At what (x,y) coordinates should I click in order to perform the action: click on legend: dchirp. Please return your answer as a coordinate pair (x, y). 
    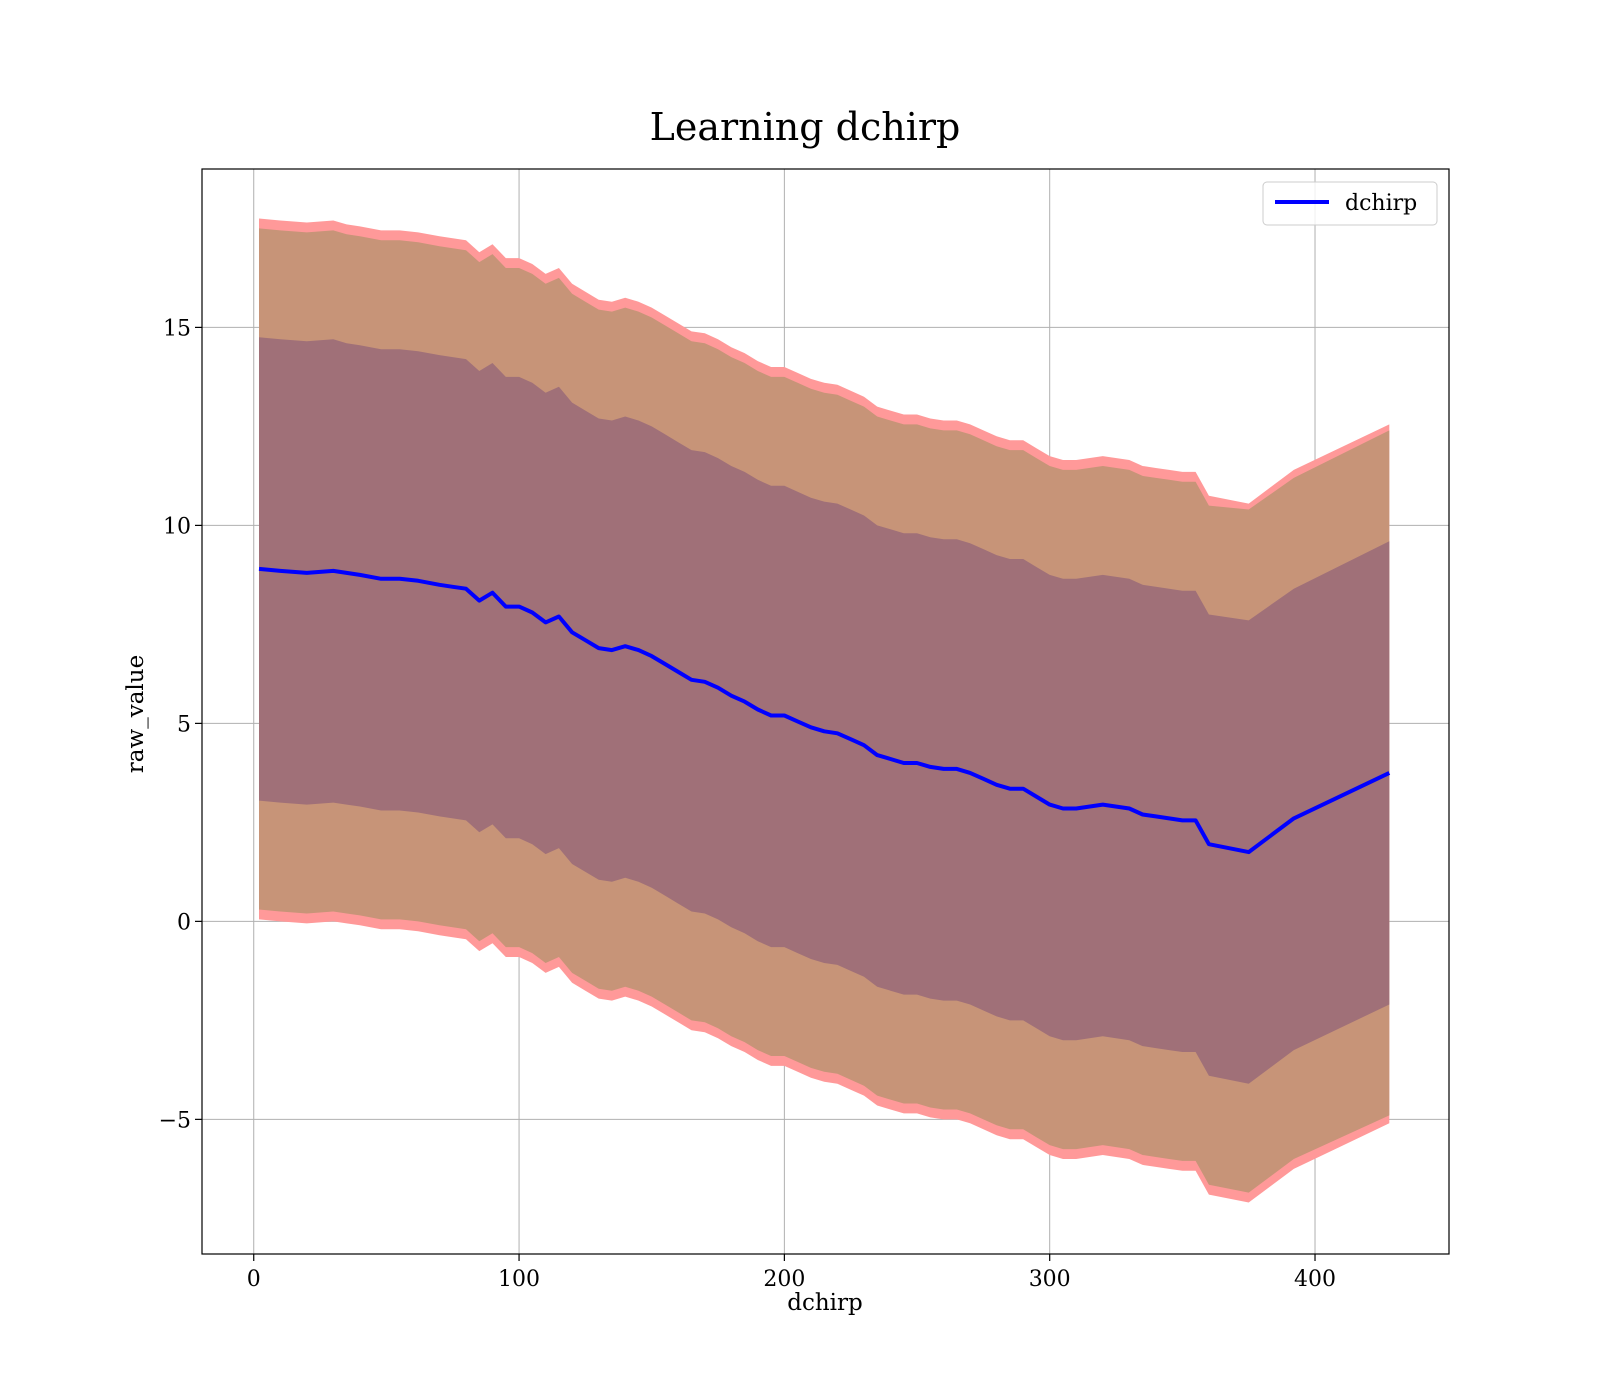
    Looking at the image, I should click on (1350, 203).